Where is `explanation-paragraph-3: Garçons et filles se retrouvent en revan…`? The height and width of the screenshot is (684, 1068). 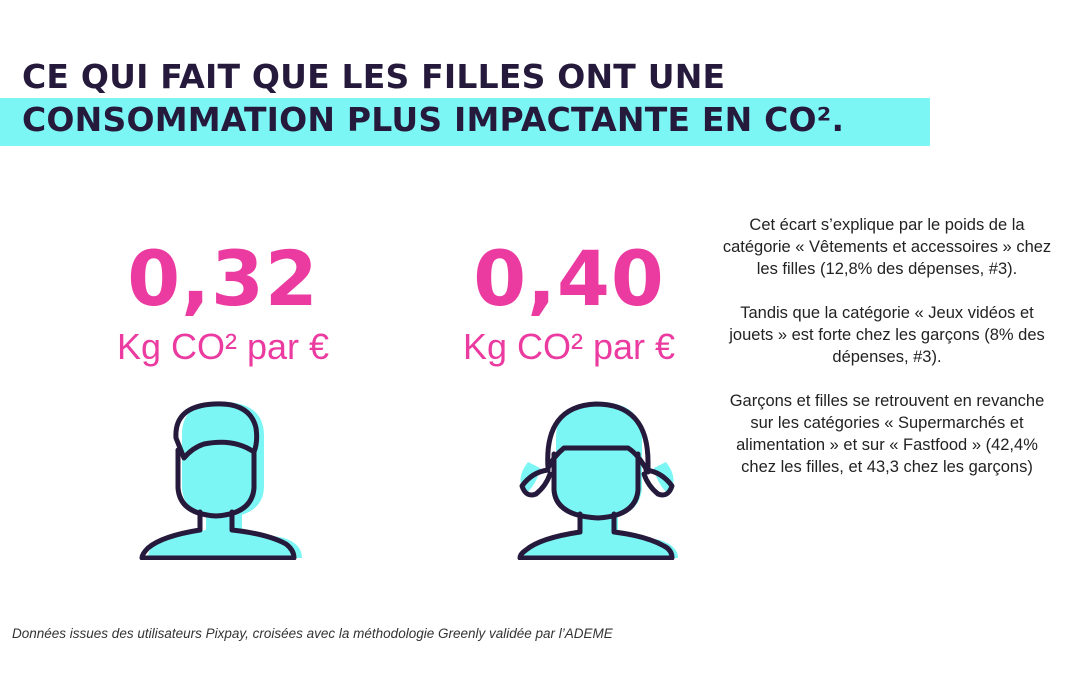
explanation-paragraph-3: Garçons et filles se retrouvent en revan… is located at coordinates (887, 434).